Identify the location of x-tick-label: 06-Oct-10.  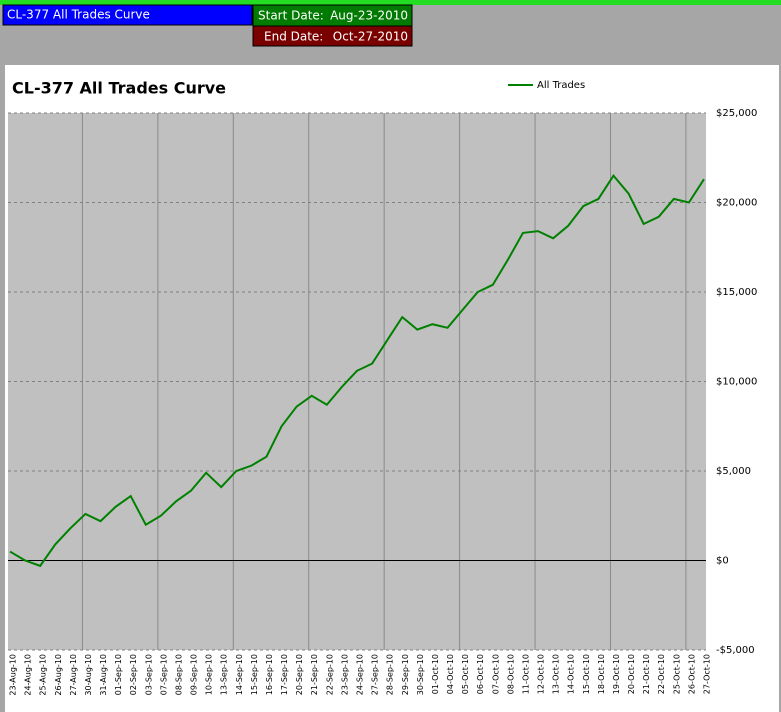
(480, 674).